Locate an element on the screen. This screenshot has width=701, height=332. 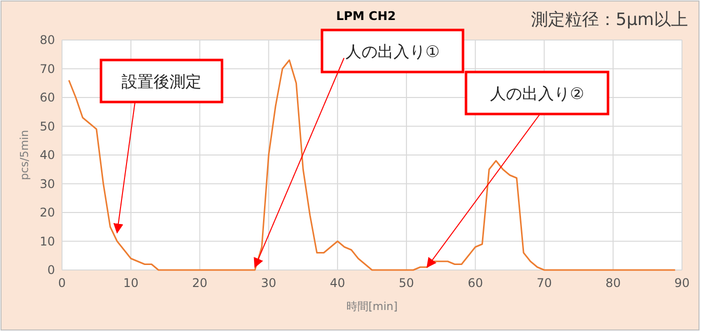
y-tick-label: 60 is located at coordinates (47, 97).